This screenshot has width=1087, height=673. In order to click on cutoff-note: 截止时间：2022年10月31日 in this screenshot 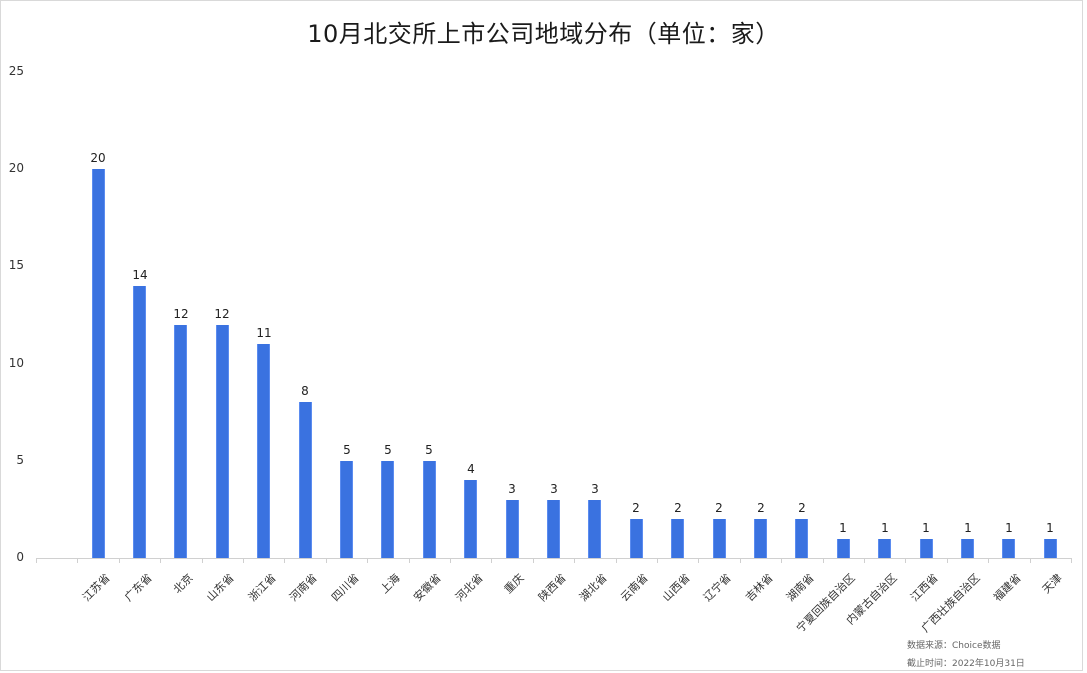, I will do `click(966, 664)`.